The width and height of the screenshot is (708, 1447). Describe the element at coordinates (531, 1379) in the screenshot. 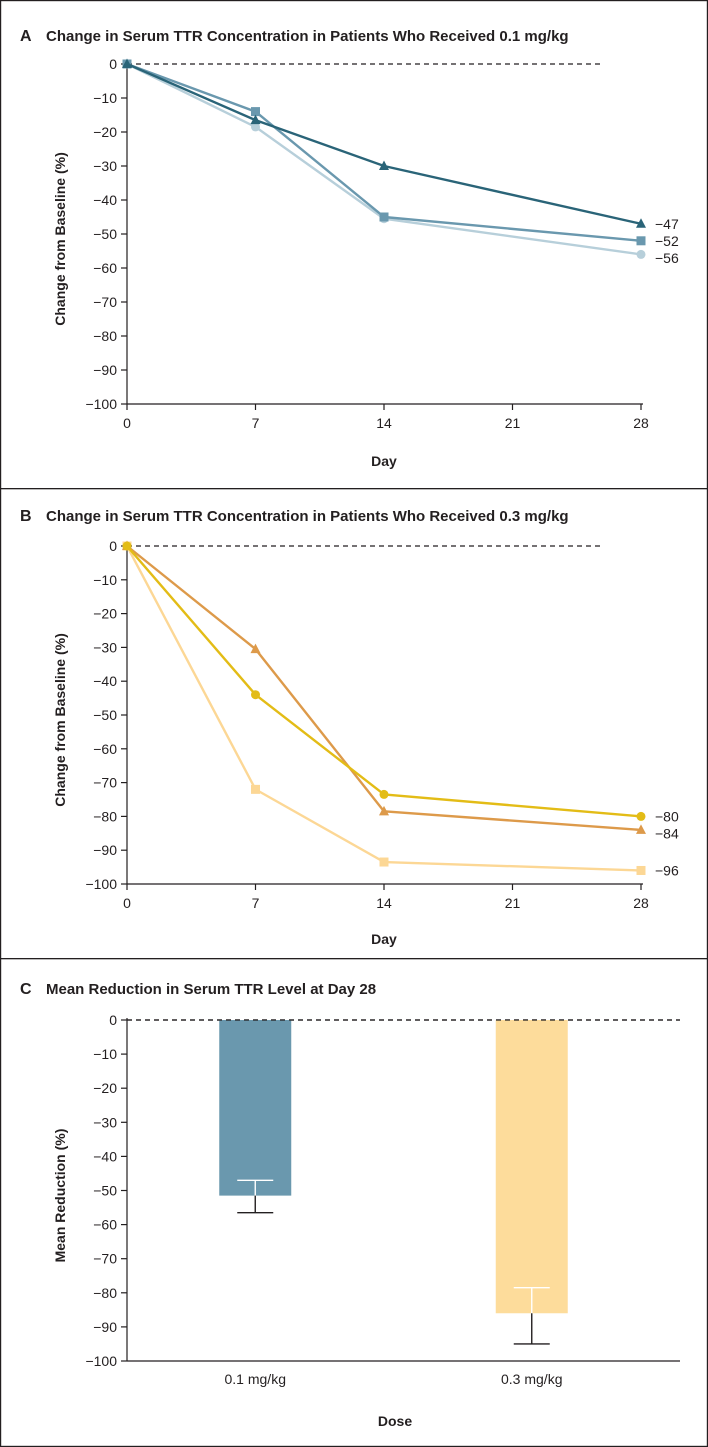

I see `panel-c-category-label: 0.3 mg/kg` at that location.